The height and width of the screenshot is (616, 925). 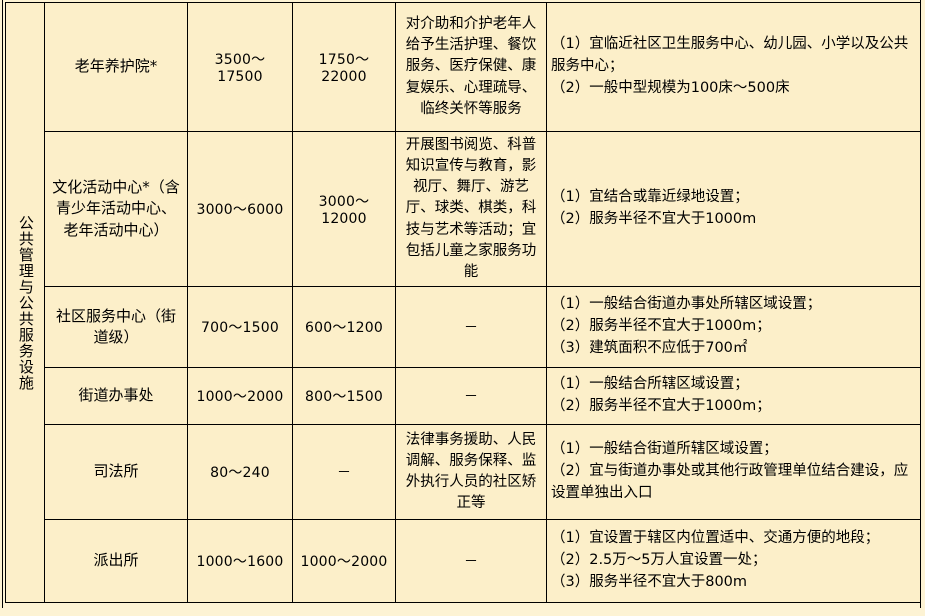 I want to click on facility-name: 老年养护院*, so click(x=116, y=67).